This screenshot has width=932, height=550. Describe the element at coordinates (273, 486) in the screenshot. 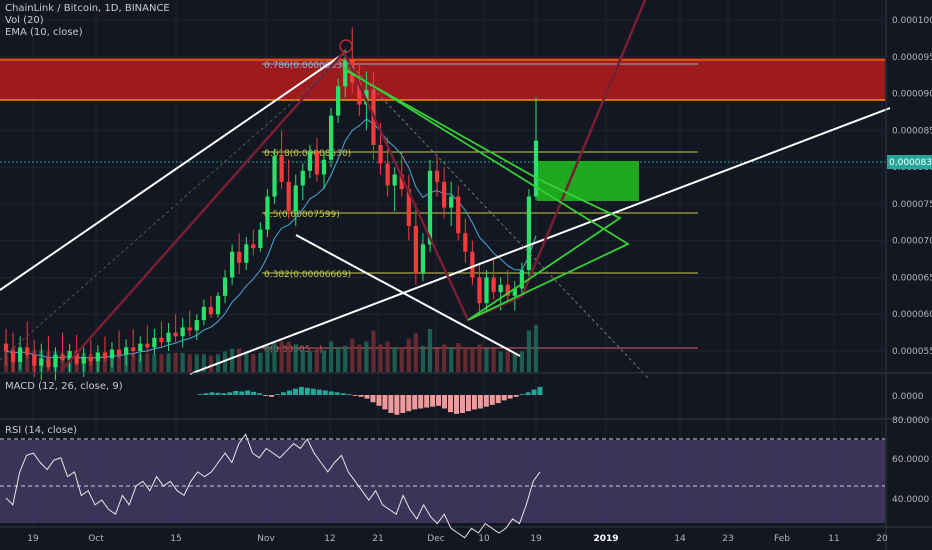

I see `rsi-line` at that location.